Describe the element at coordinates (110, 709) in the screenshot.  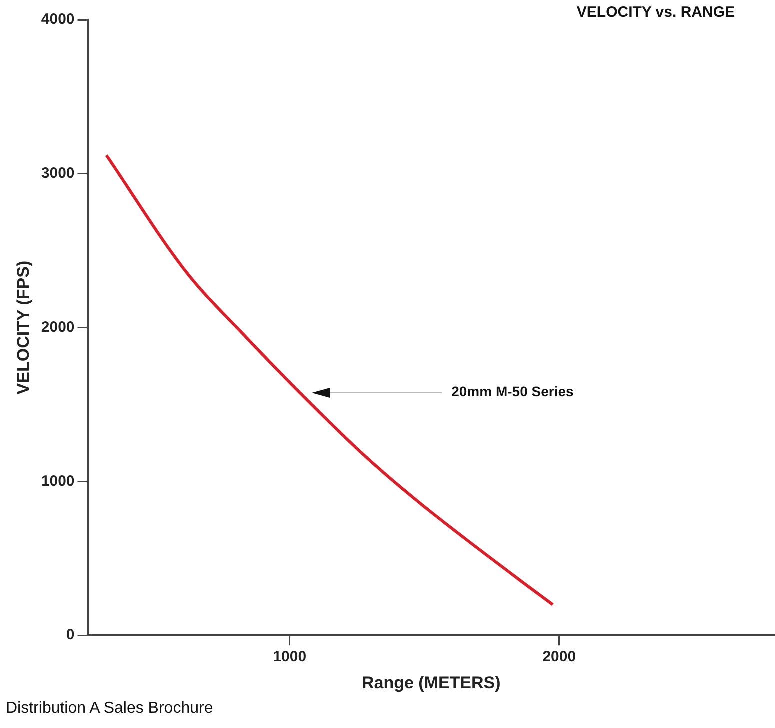
I see `text: Distribution A Sales Brochure` at that location.